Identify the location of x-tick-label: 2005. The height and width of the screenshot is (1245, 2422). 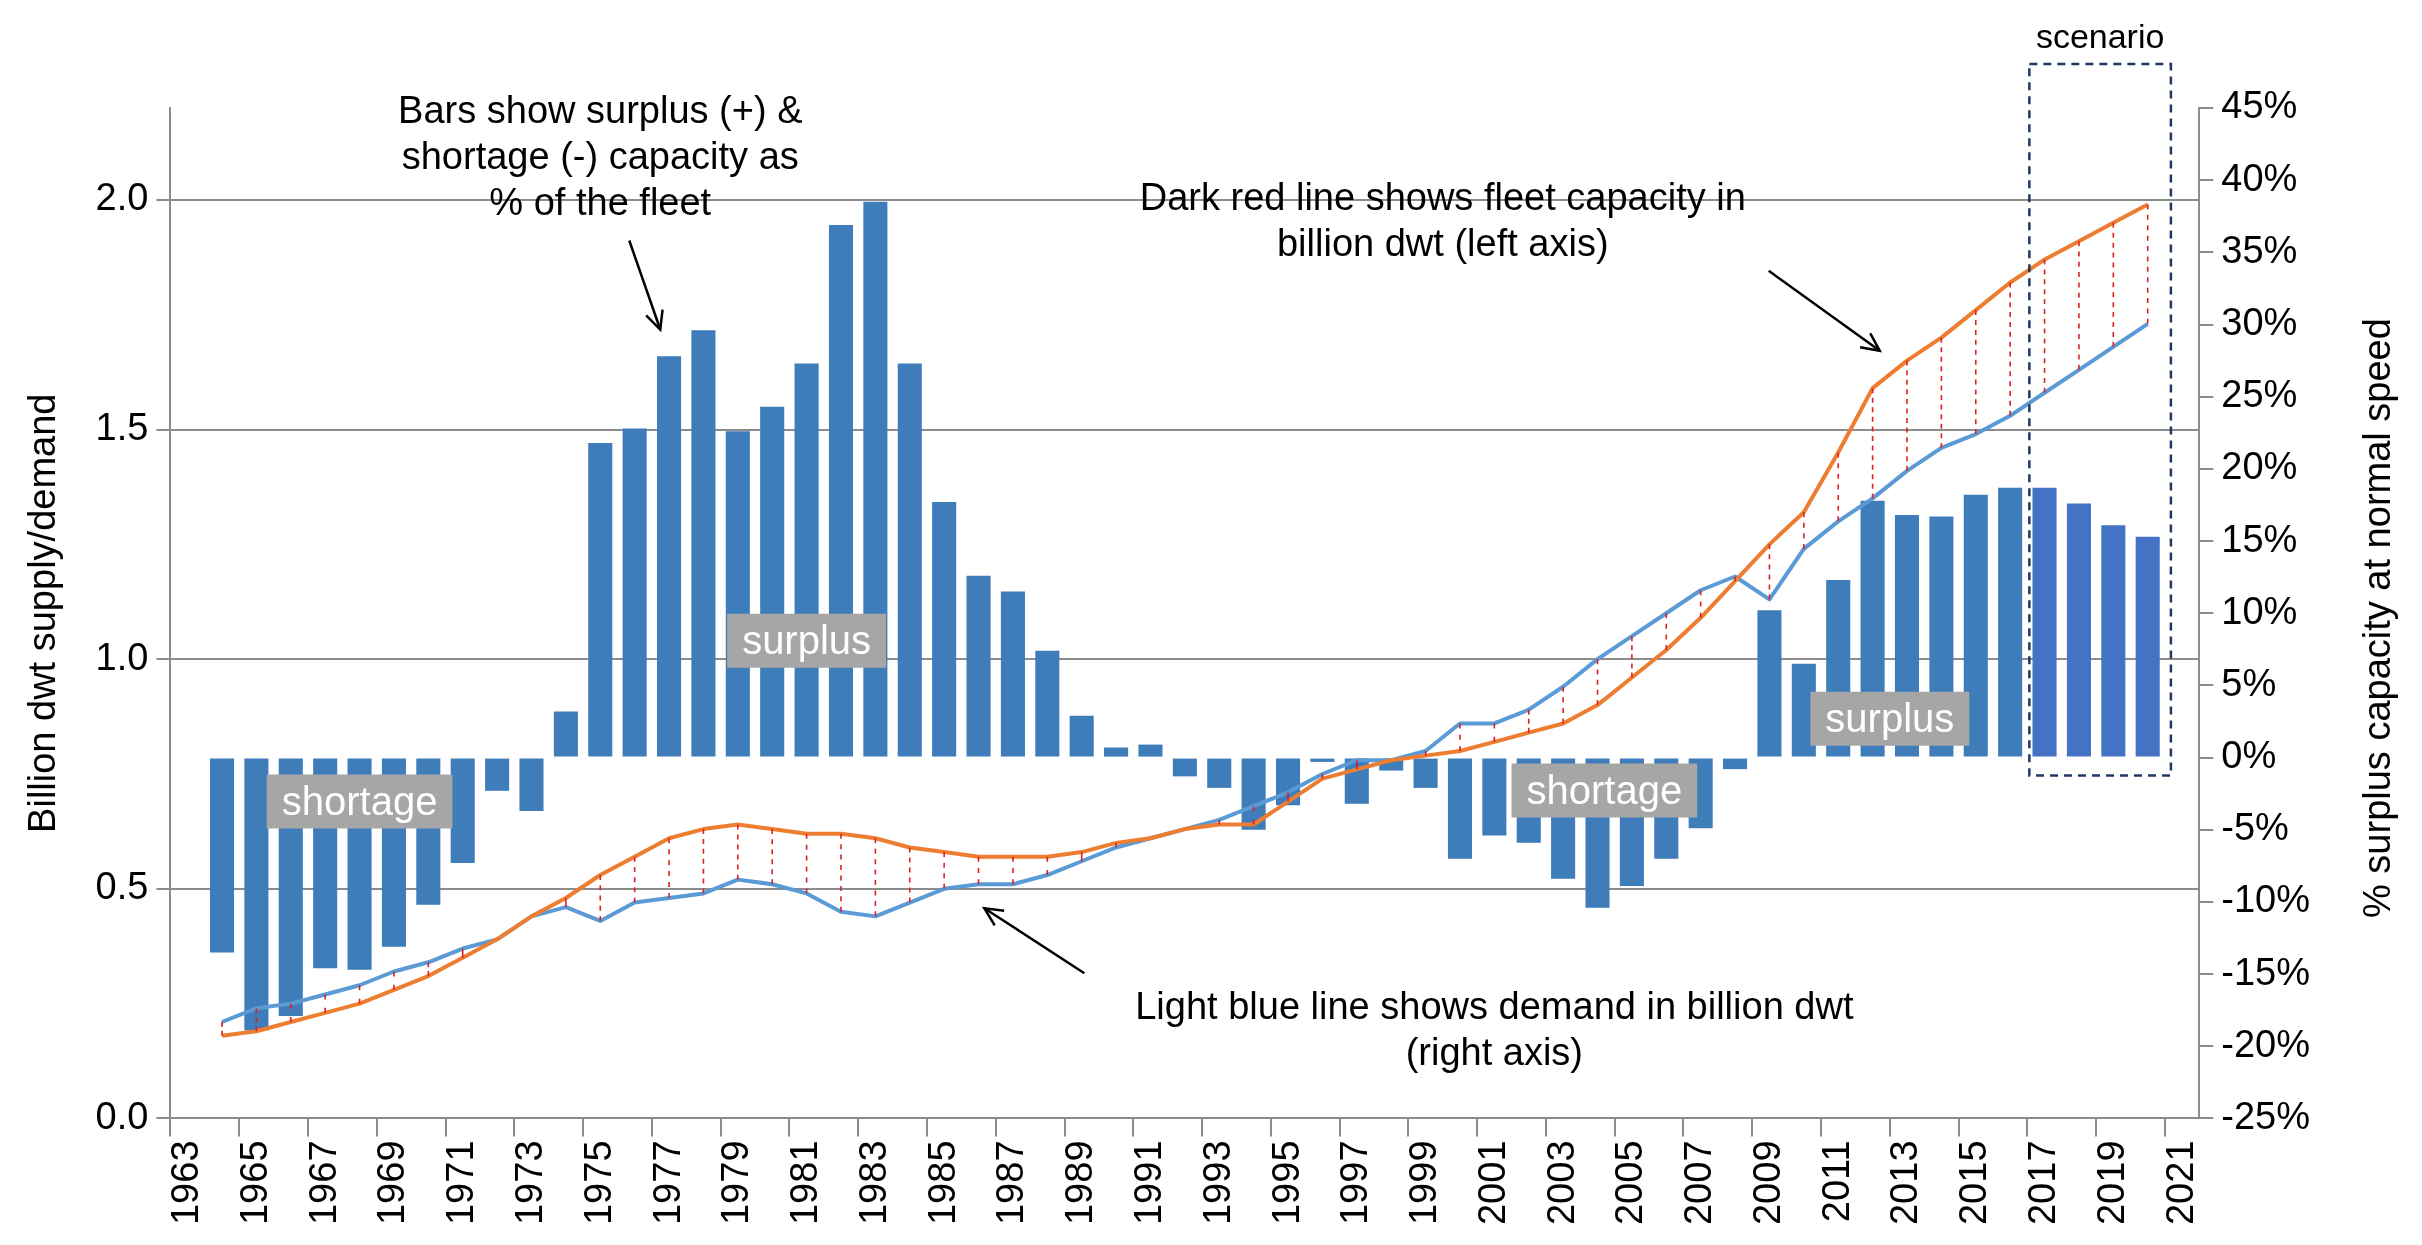
(1629, 1183).